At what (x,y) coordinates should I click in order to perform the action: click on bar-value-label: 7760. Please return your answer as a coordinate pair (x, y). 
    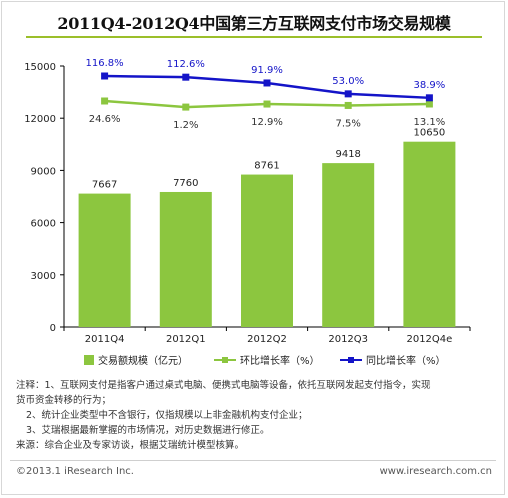
    Looking at the image, I should click on (185, 183).